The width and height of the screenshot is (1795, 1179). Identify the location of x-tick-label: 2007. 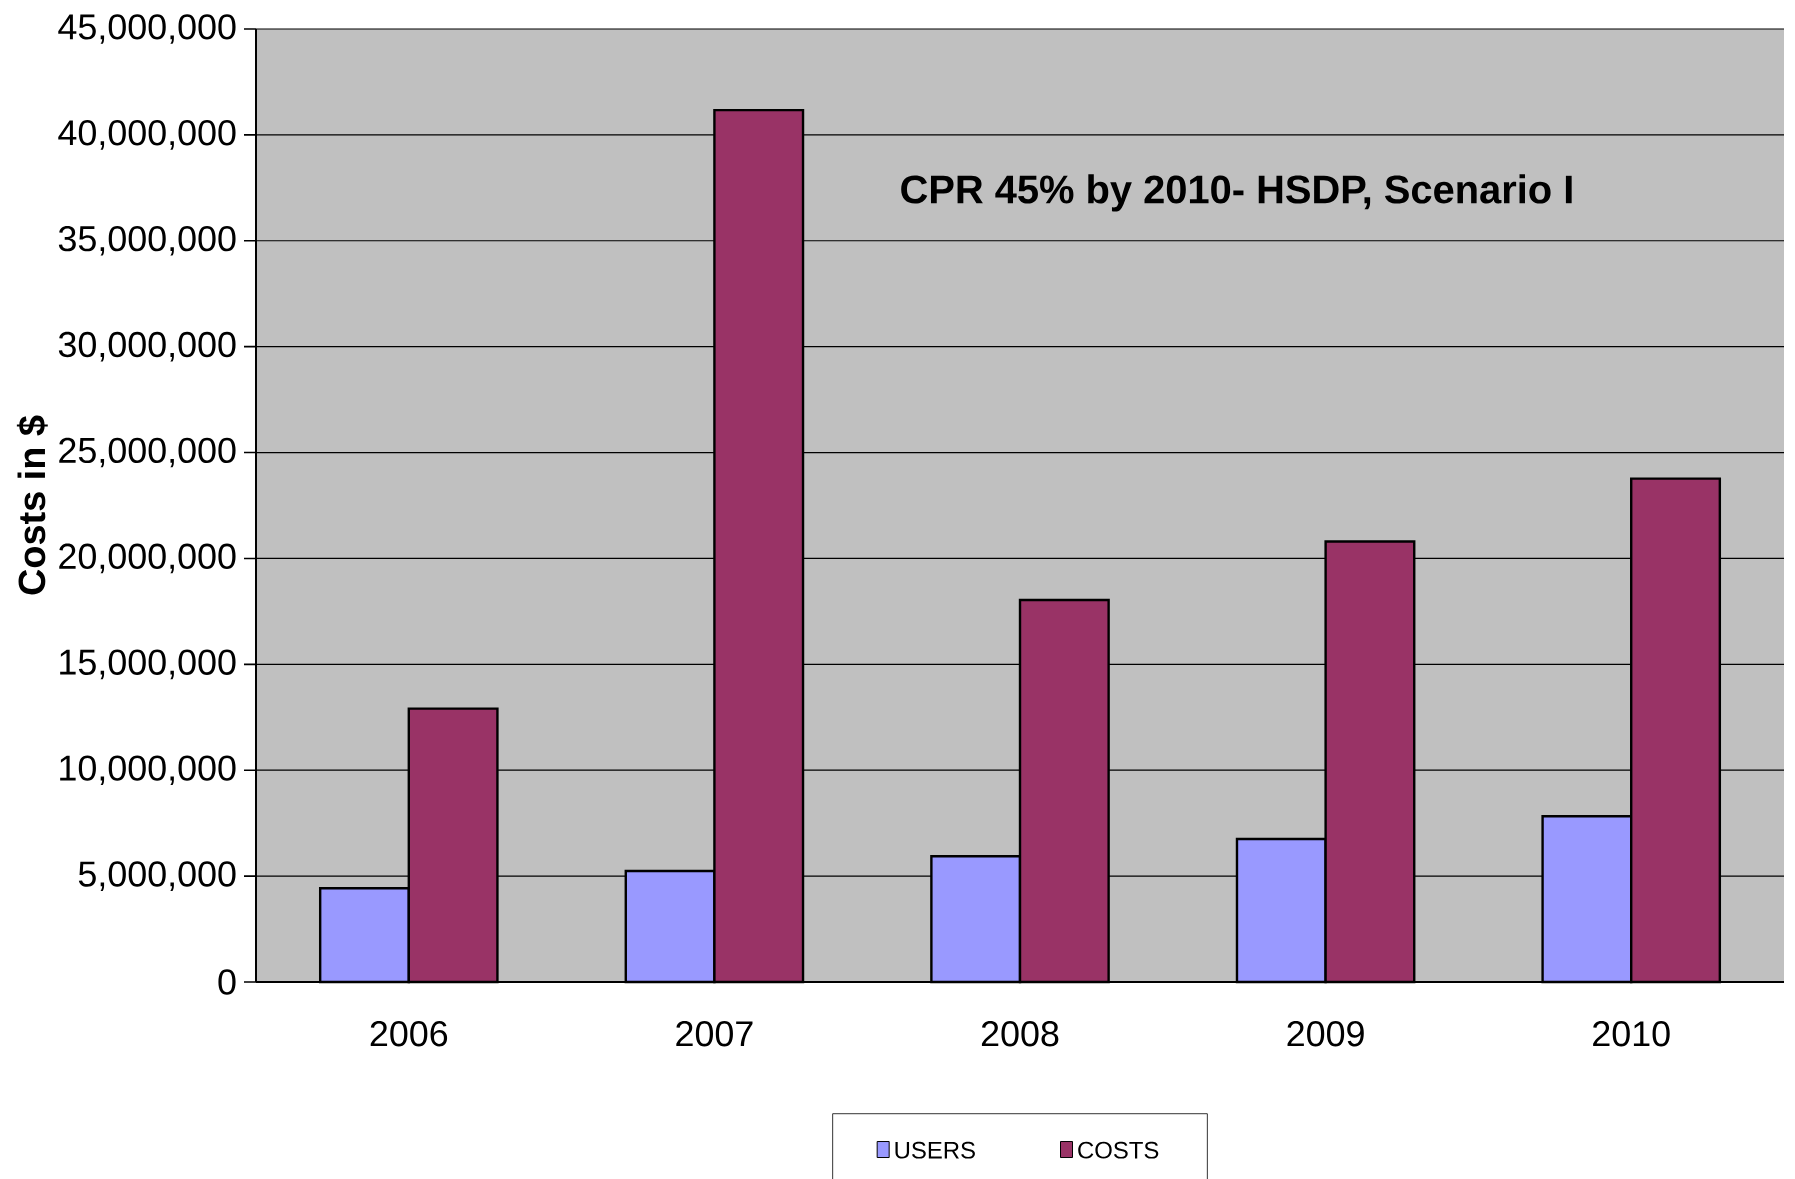
(714, 1034).